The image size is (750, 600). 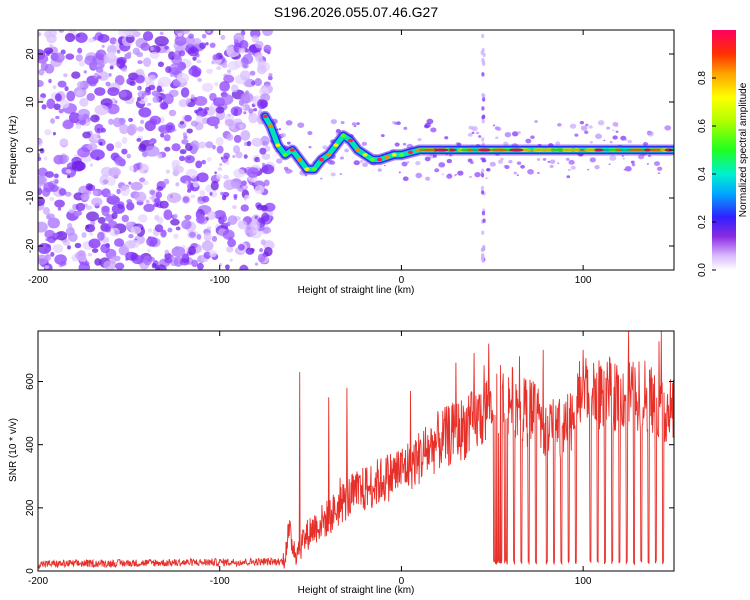 What do you see at coordinates (702, 222) in the screenshot?
I see `colorbar-tick-label: 0.2` at bounding box center [702, 222].